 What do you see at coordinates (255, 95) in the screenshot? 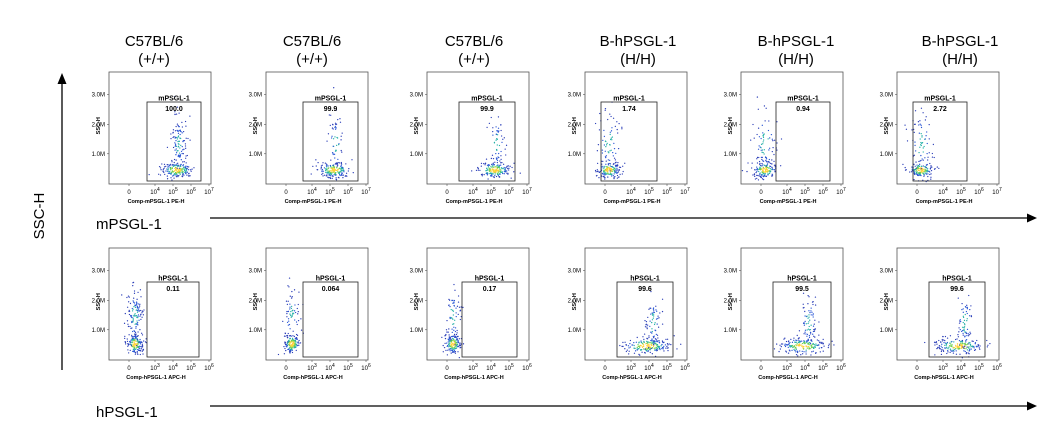
I see `y-tick-label: 3.0M` at bounding box center [255, 95].